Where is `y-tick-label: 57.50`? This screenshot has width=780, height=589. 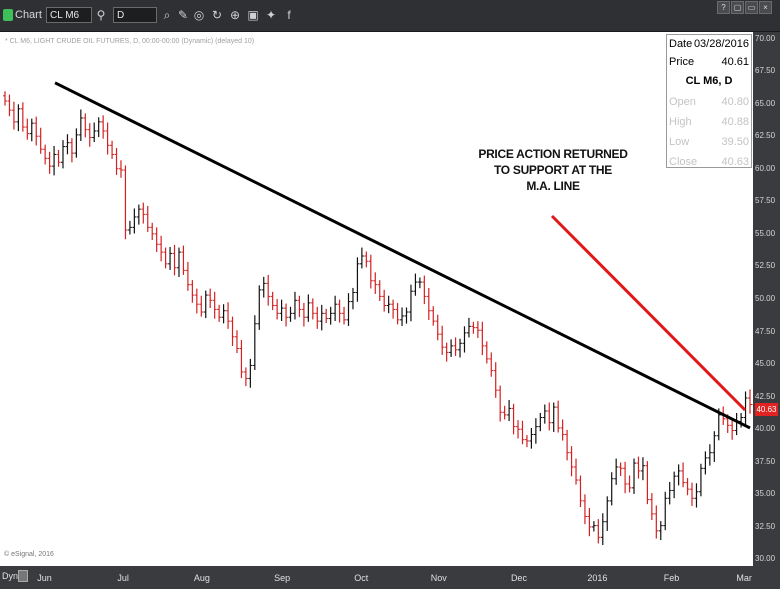
y-tick-label: 57.50 is located at coordinates (765, 201).